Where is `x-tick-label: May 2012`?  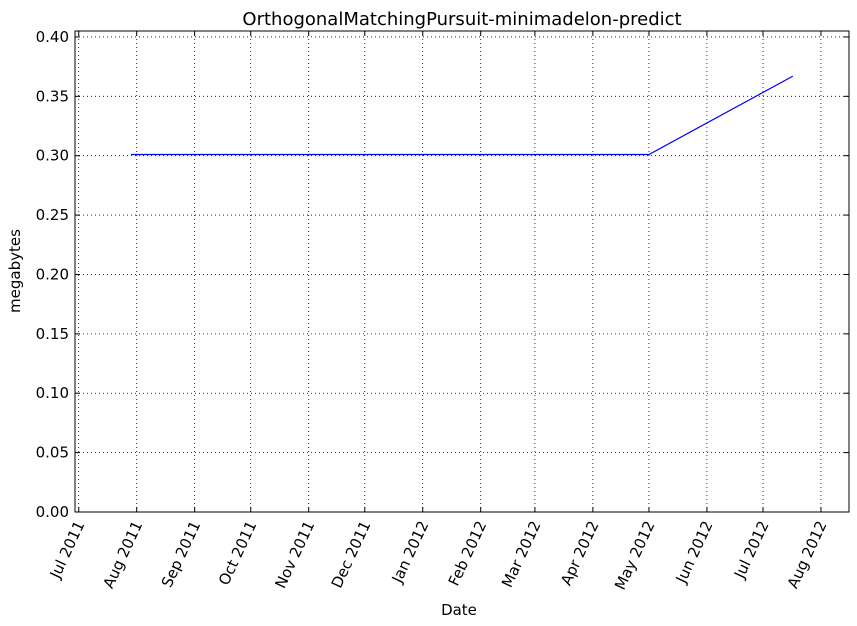 x-tick-label: May 2012 is located at coordinates (635, 555).